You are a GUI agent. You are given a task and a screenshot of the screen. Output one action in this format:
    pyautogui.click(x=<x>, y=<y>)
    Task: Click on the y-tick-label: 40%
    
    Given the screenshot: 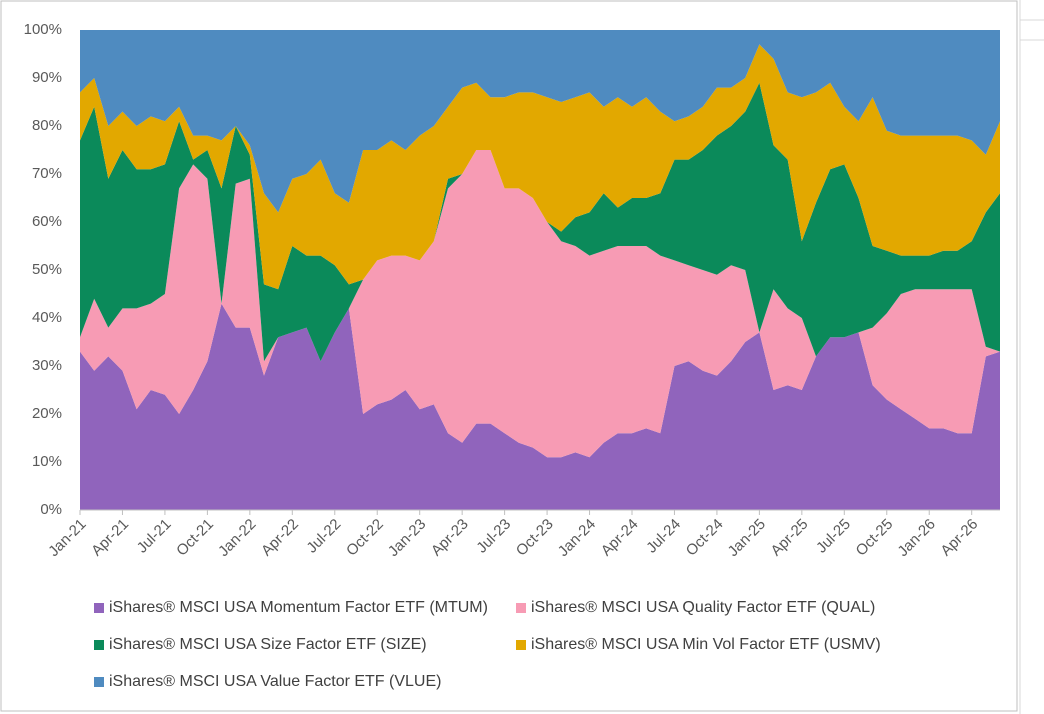 What is the action you would take?
    pyautogui.click(x=47, y=317)
    